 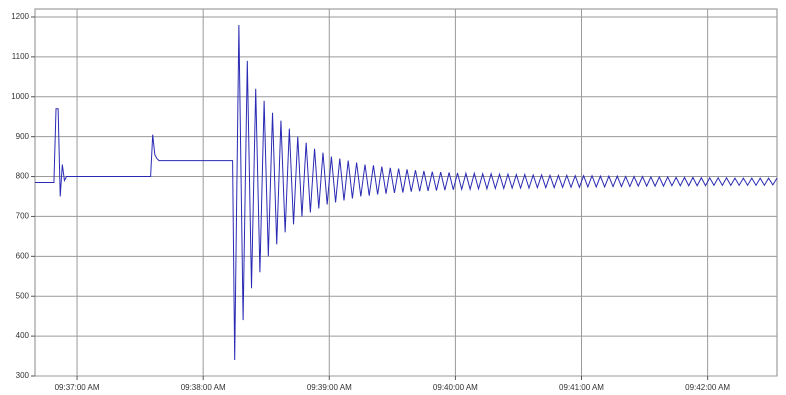 I want to click on x-tick-label: 09:37:00 AM, so click(x=77, y=387).